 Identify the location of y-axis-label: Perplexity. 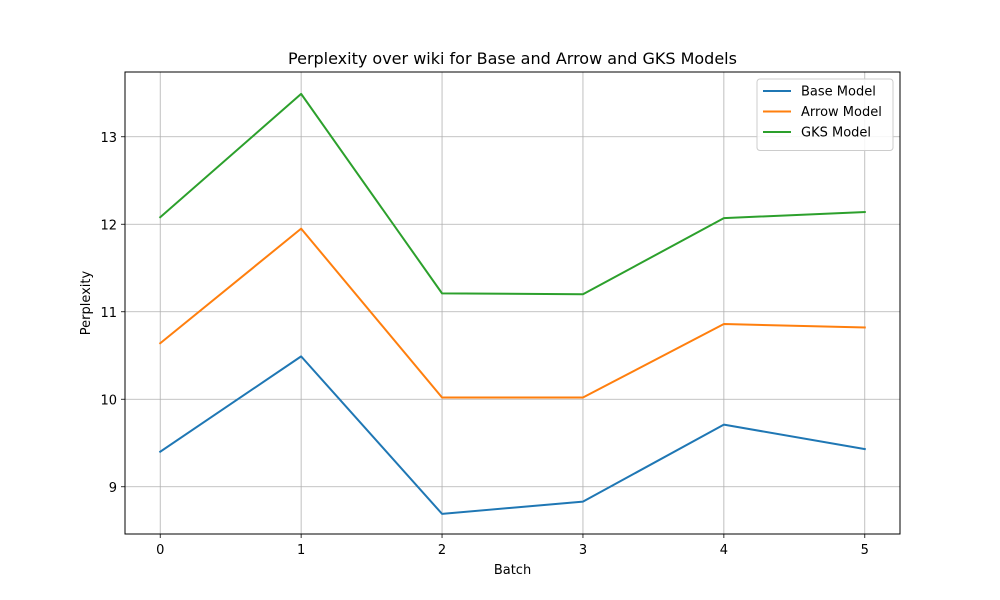
(86, 302).